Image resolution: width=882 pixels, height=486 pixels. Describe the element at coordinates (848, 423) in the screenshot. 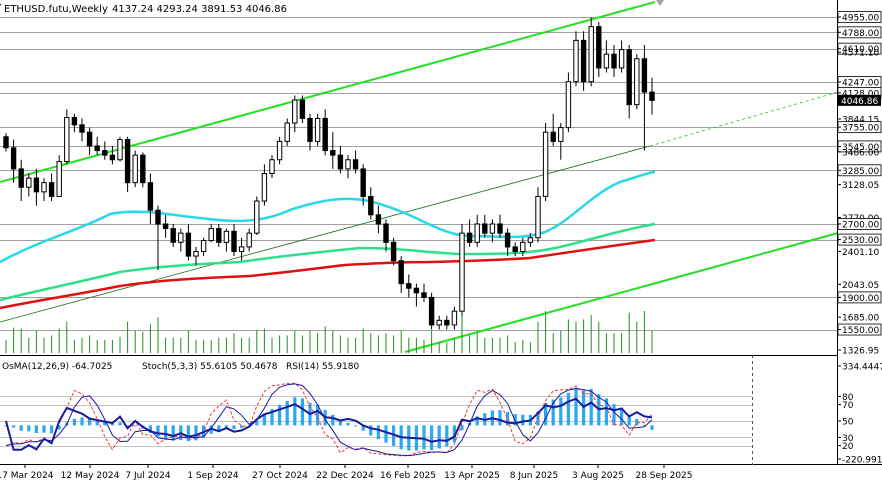

I see `indicator-axis-label: 50` at that location.